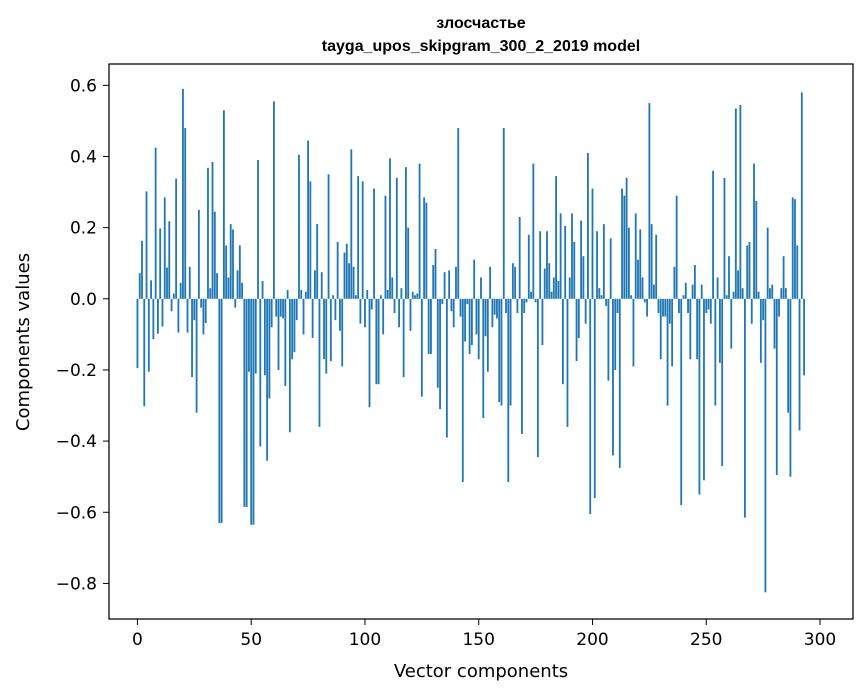  Describe the element at coordinates (83, 229) in the screenshot. I see `y-tick-label: 0.2` at that location.